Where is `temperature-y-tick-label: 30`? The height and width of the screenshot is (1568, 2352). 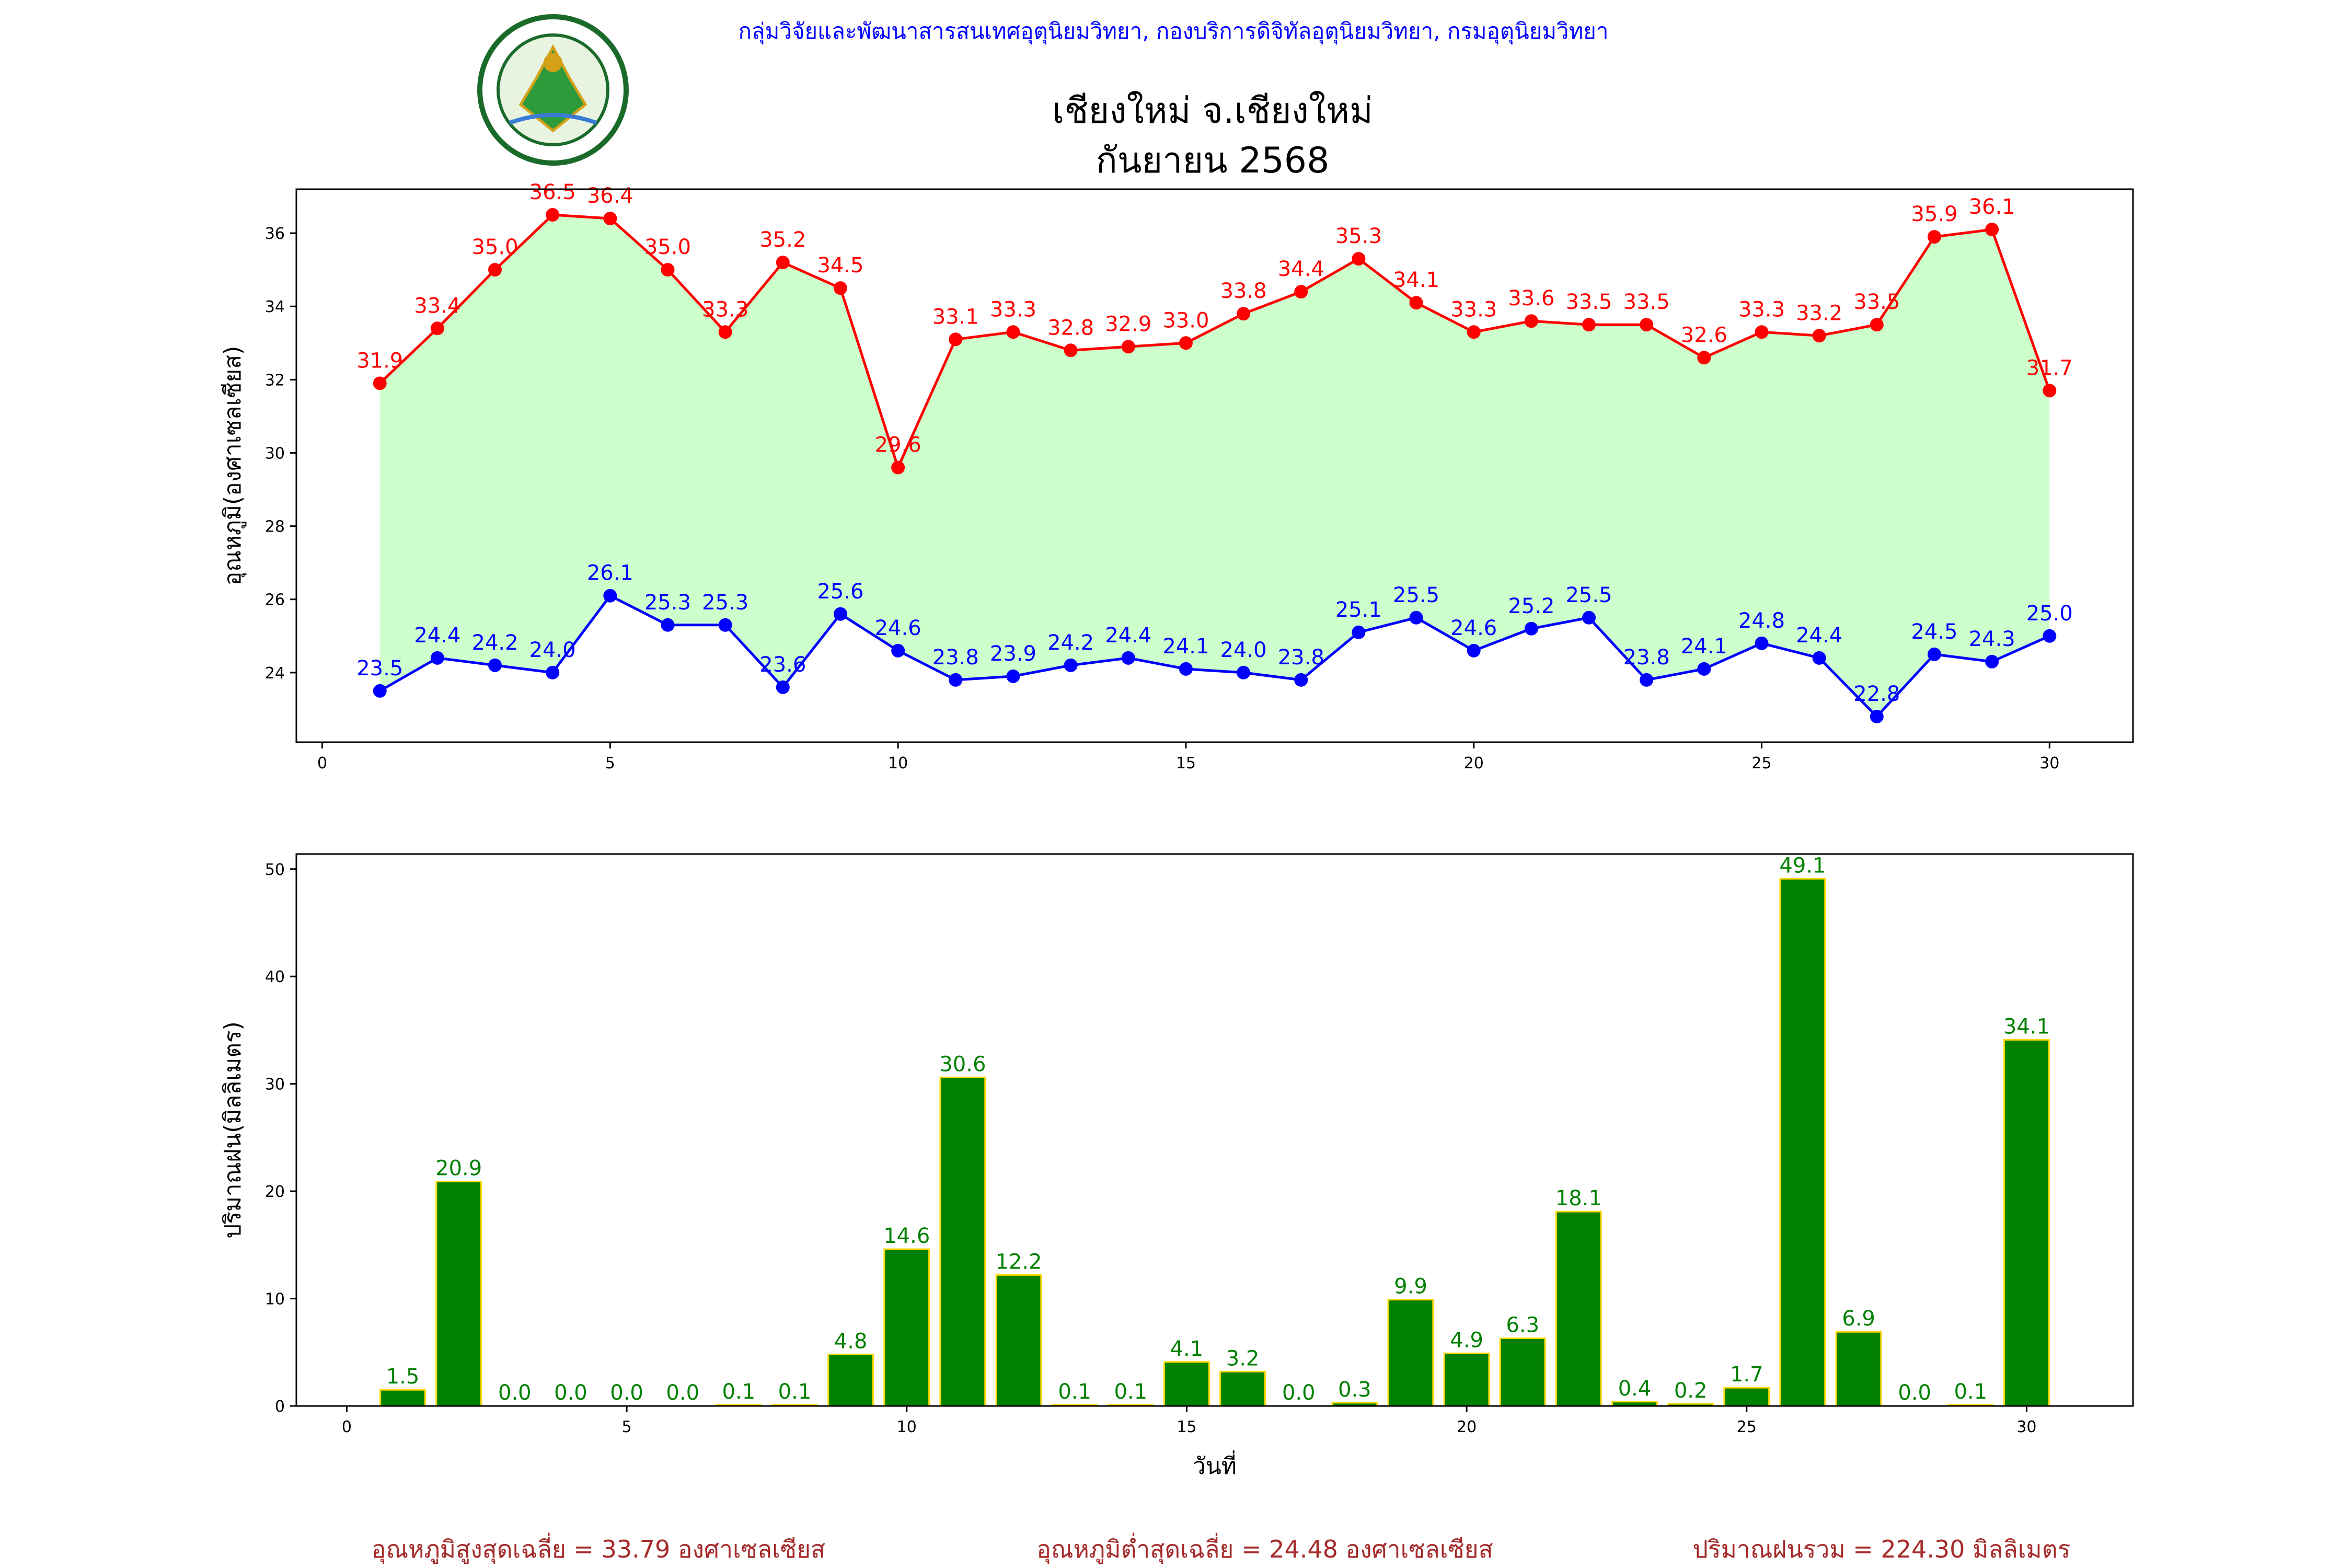 temperature-y-tick-label: 30 is located at coordinates (275, 453).